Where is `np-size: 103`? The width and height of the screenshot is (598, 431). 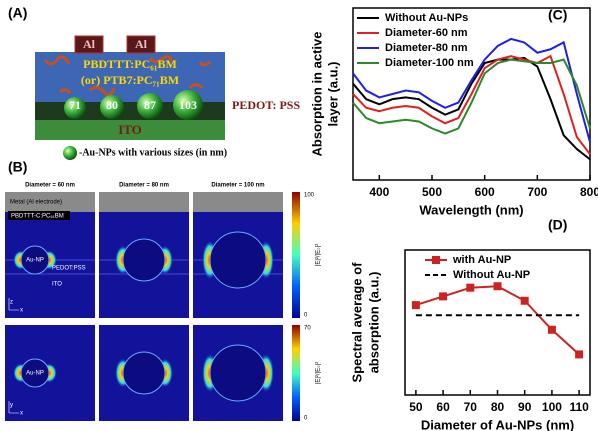 np-size: 103 is located at coordinates (188, 105).